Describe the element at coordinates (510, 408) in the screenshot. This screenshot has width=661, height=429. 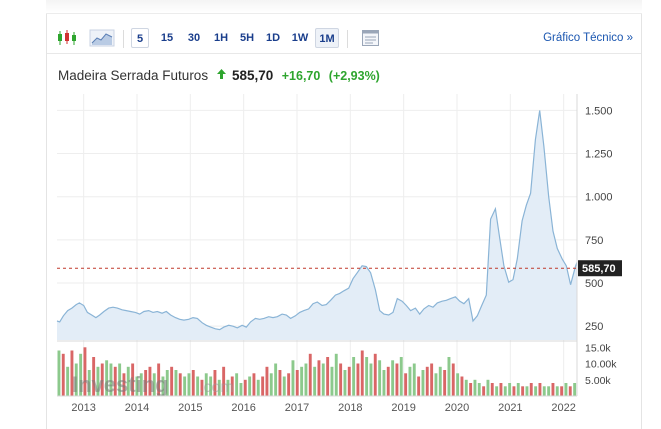
I see `x-tick-label: 2021` at that location.